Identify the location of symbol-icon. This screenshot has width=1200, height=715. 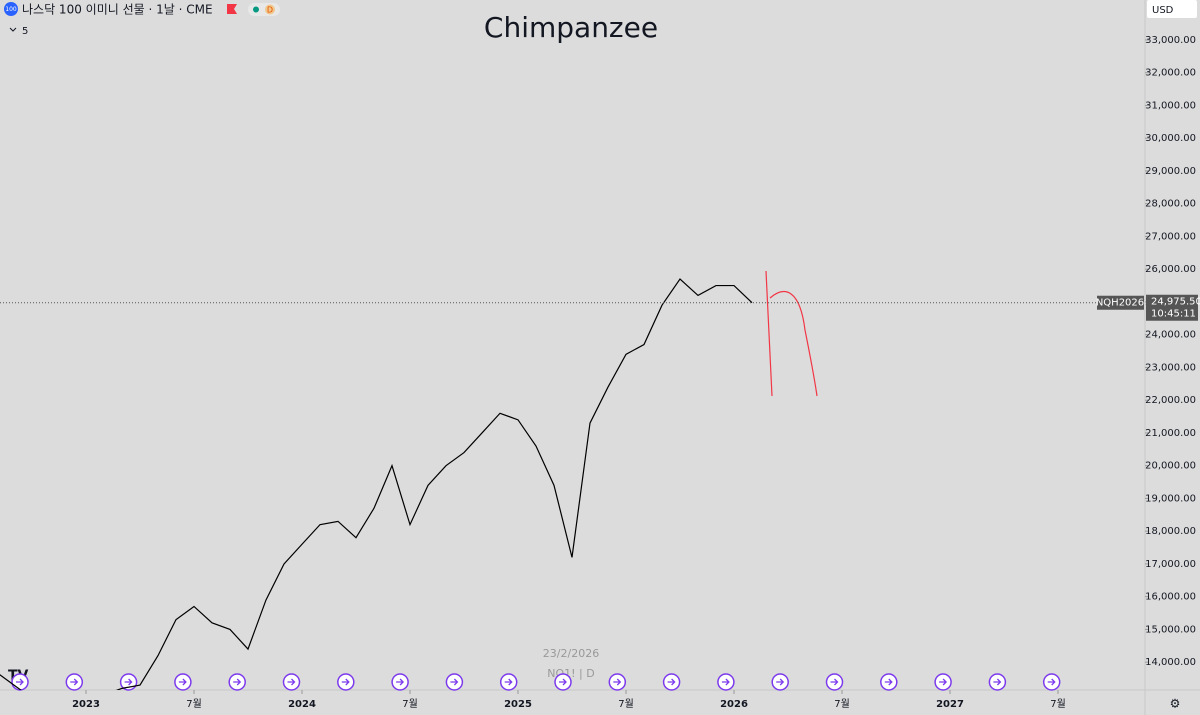
(11, 9).